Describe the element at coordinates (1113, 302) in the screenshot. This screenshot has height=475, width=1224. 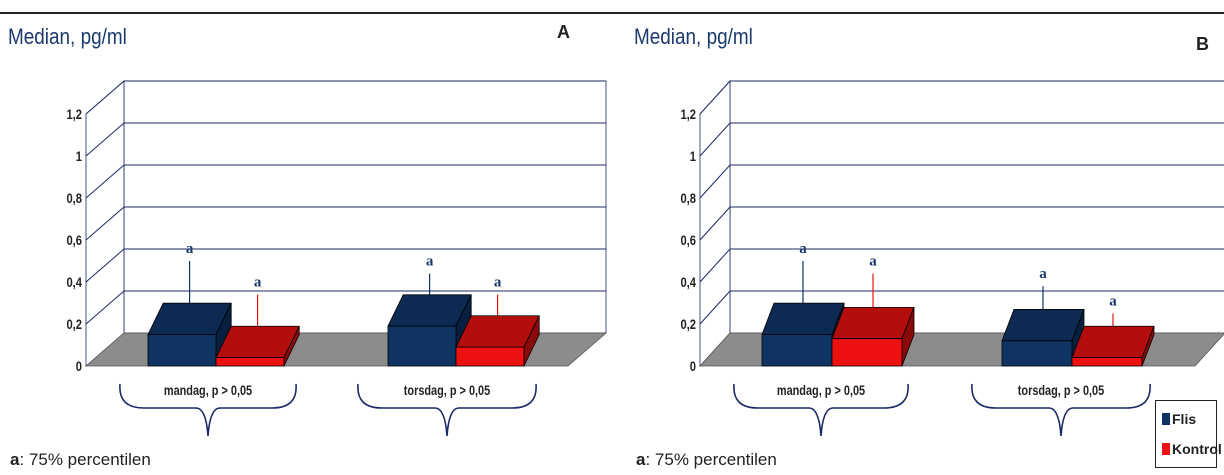
I see `percentile-marker-b-kontrol-1: a` at that location.